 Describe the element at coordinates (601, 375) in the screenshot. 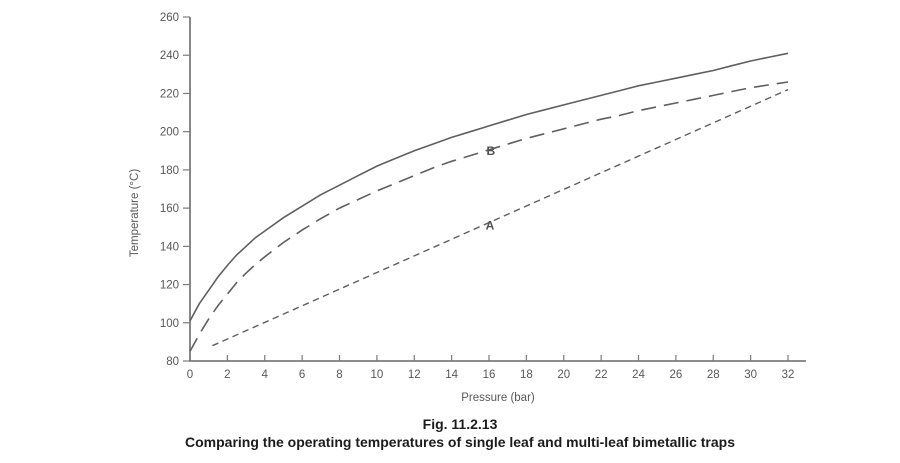

I see `x-tick-label: 22` at that location.